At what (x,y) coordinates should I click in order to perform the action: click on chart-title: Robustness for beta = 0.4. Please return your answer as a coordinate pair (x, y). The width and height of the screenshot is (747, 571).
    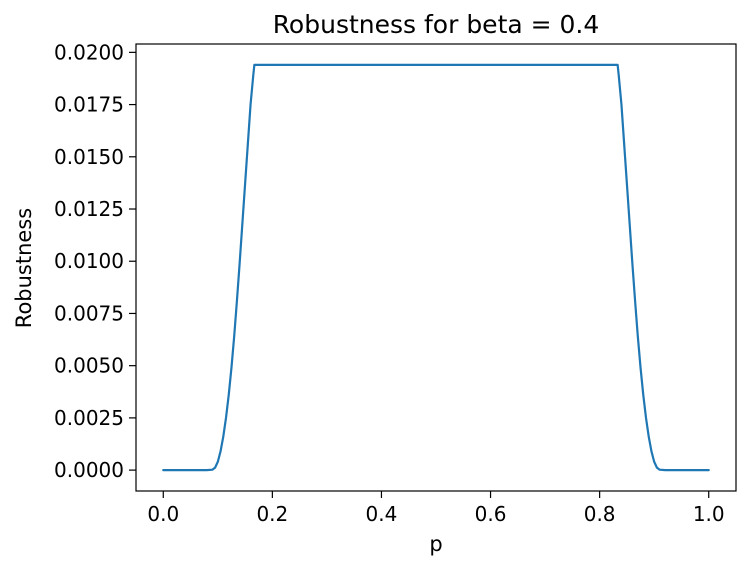
    Looking at the image, I should click on (436, 24).